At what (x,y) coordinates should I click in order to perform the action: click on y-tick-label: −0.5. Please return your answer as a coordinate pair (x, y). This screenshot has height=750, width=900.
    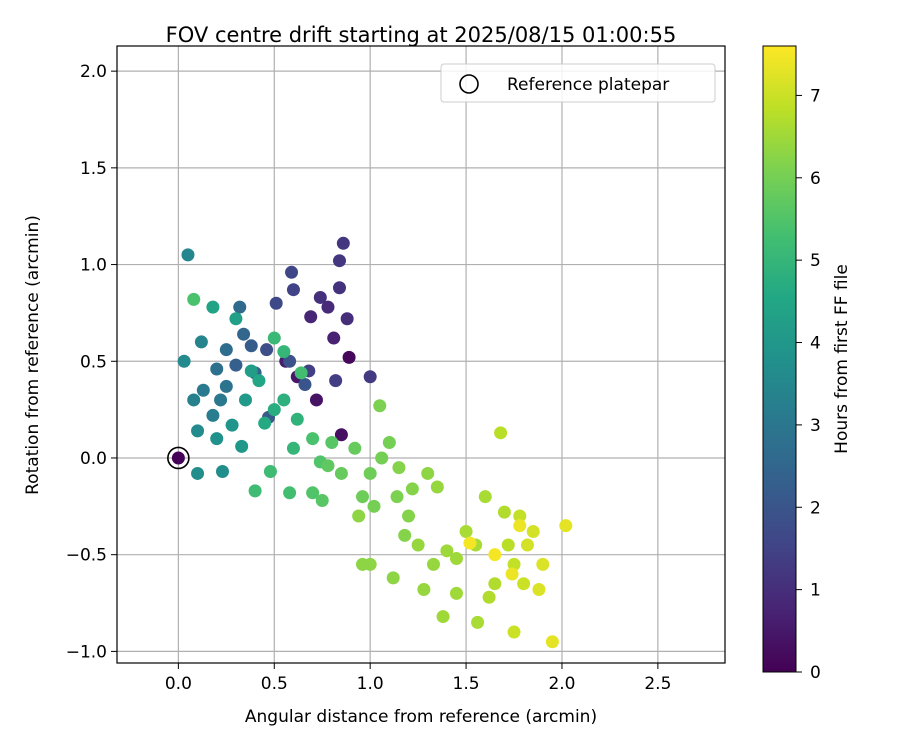
    Looking at the image, I should click on (86, 556).